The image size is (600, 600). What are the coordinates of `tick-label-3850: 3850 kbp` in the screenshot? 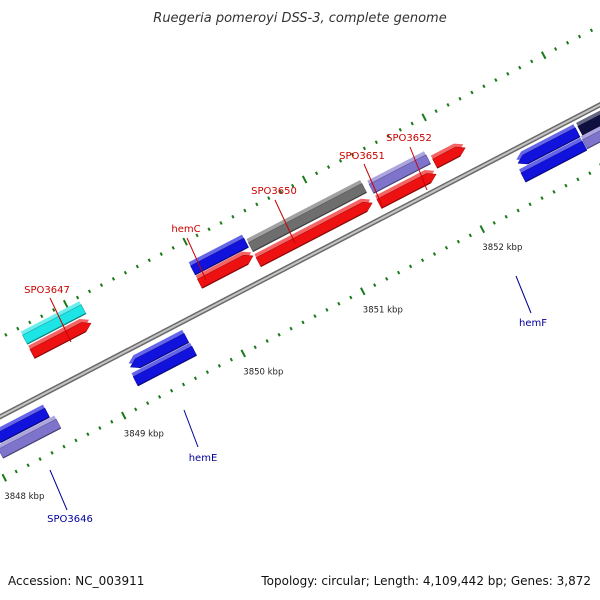 It's located at (263, 373).